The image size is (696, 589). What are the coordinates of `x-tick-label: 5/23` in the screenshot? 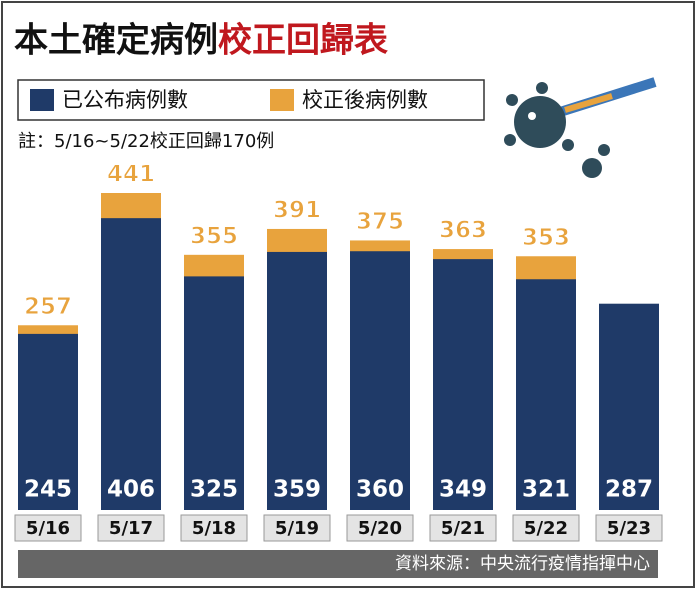 It's located at (629, 528).